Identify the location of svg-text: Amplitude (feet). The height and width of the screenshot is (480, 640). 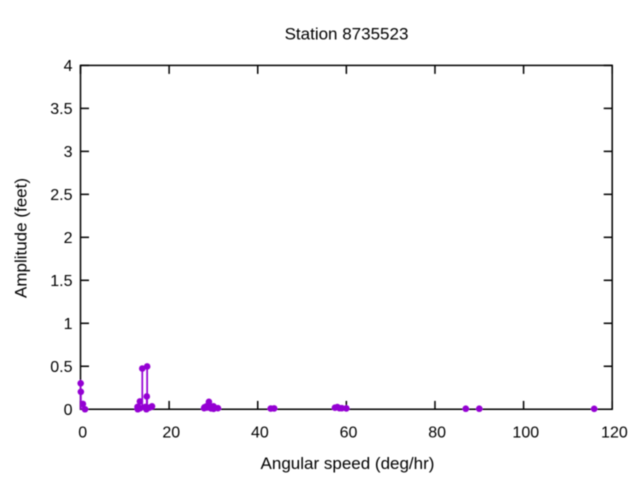
(21, 238).